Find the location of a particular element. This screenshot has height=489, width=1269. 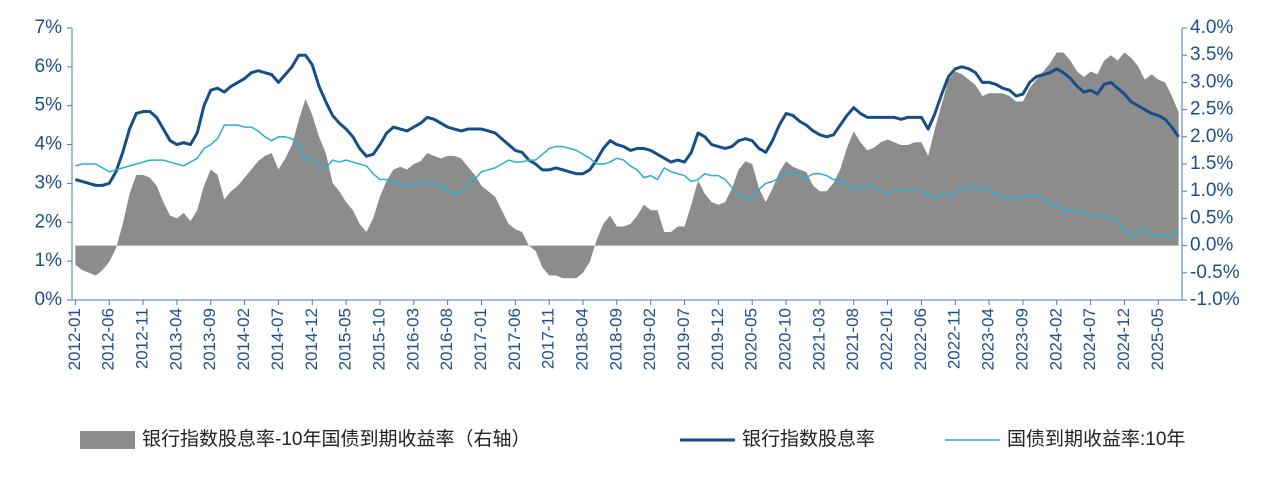

x-tick-label: 2019-07 is located at coordinates (683, 339).